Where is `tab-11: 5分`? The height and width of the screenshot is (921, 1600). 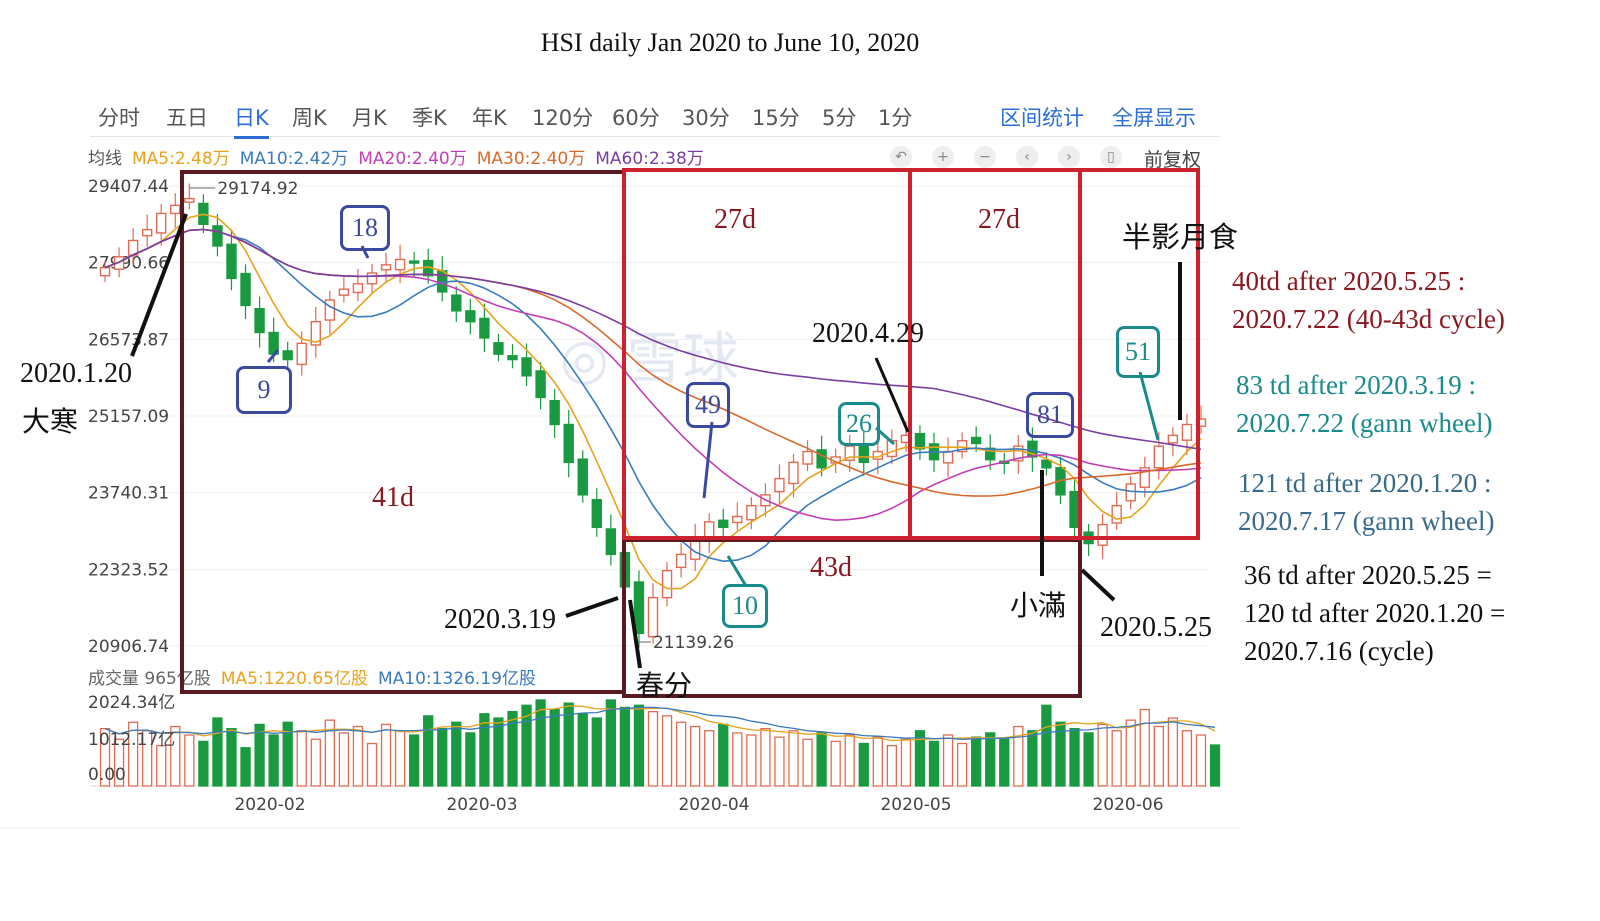
tab-11: 5分 is located at coordinates (839, 118).